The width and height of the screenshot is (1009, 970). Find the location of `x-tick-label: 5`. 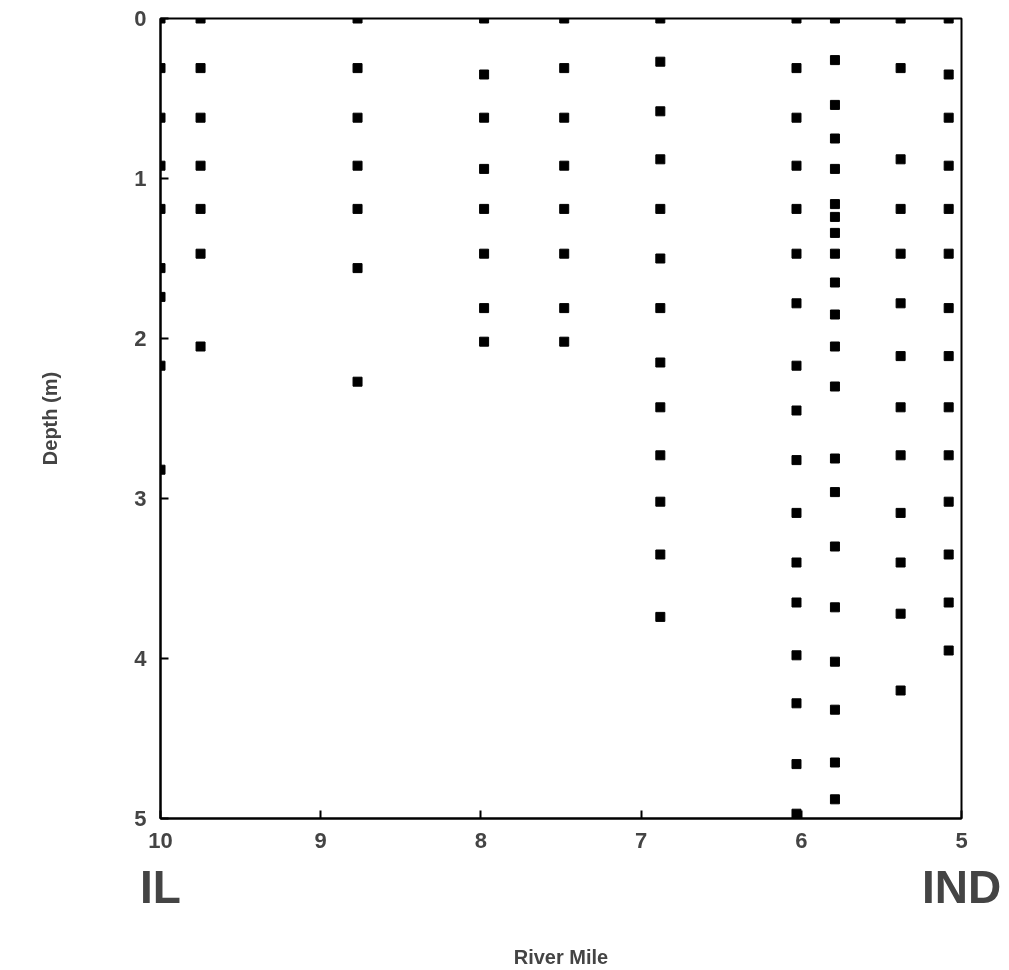

x-tick-label: 5 is located at coordinates (961, 840).